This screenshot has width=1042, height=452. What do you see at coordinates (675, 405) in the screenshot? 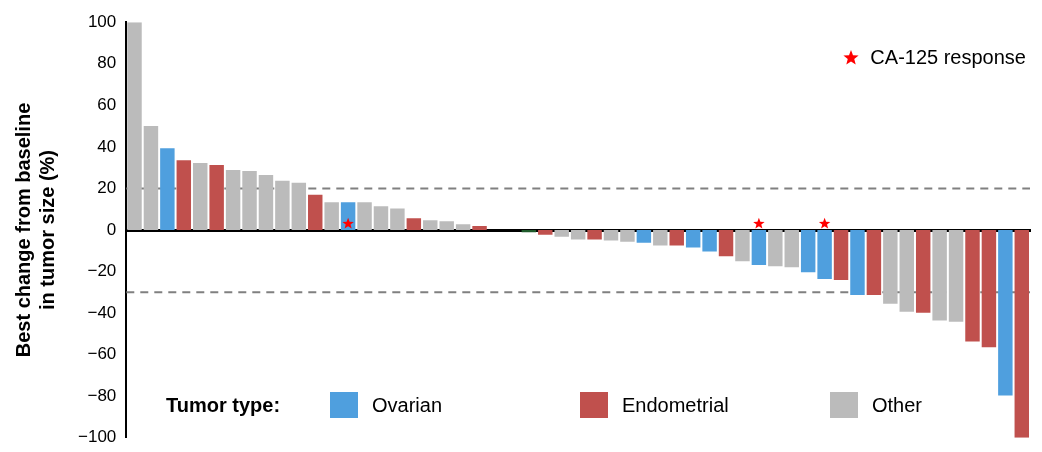
I see `legend-label: Endometrial` at bounding box center [675, 405].